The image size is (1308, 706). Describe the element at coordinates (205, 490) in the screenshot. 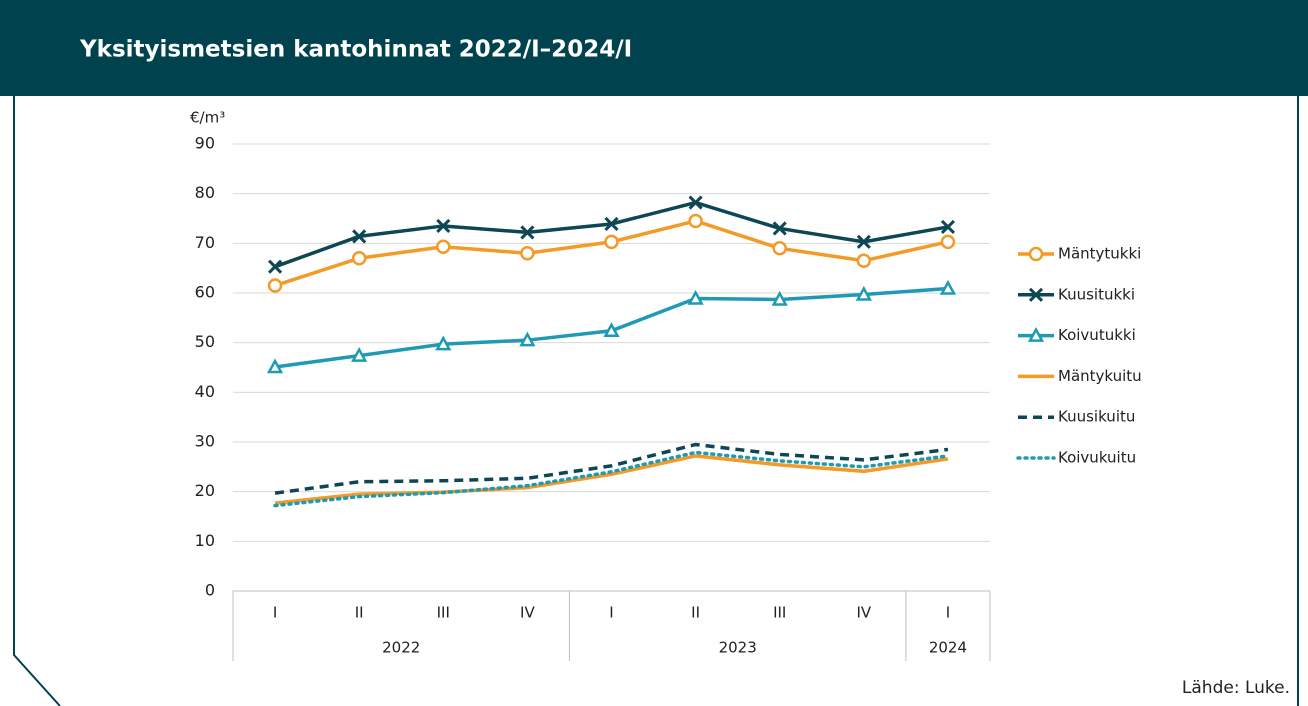

I see `y-tick-label: 20` at that location.